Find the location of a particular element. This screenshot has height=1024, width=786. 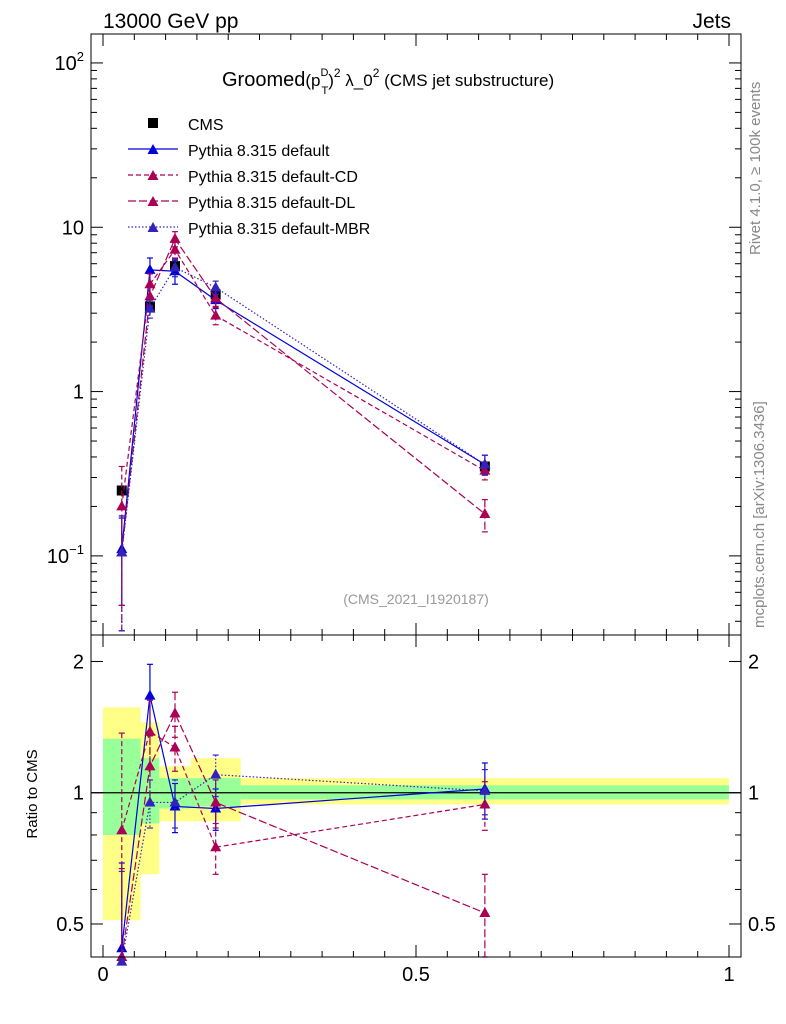

ratio-y-tick-label-right: 2 is located at coordinates (753, 662).